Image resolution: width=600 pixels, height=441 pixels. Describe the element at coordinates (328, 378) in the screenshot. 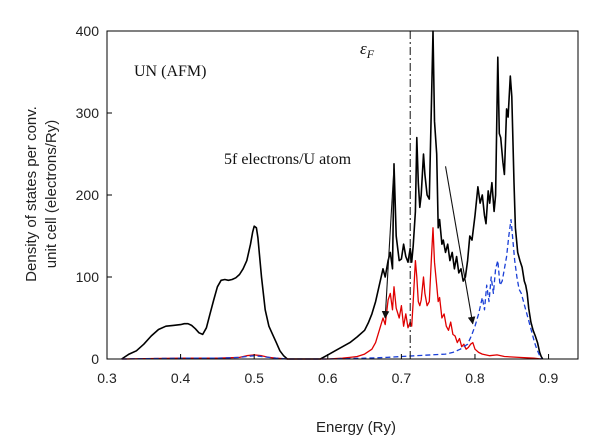

I see `x-tick-label: 0.6` at that location.